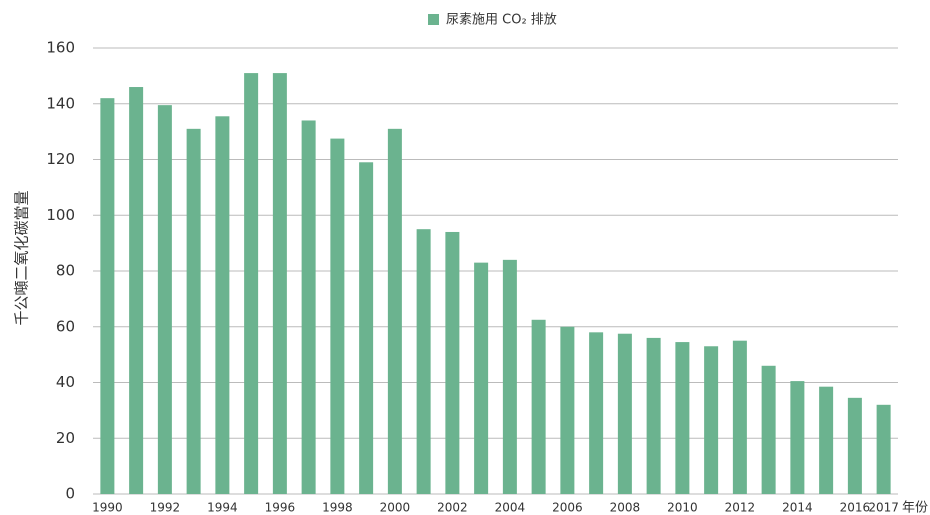 The height and width of the screenshot is (515, 930). Describe the element at coordinates (60, 48) in the screenshot. I see `y-tick-label: 160` at that location.